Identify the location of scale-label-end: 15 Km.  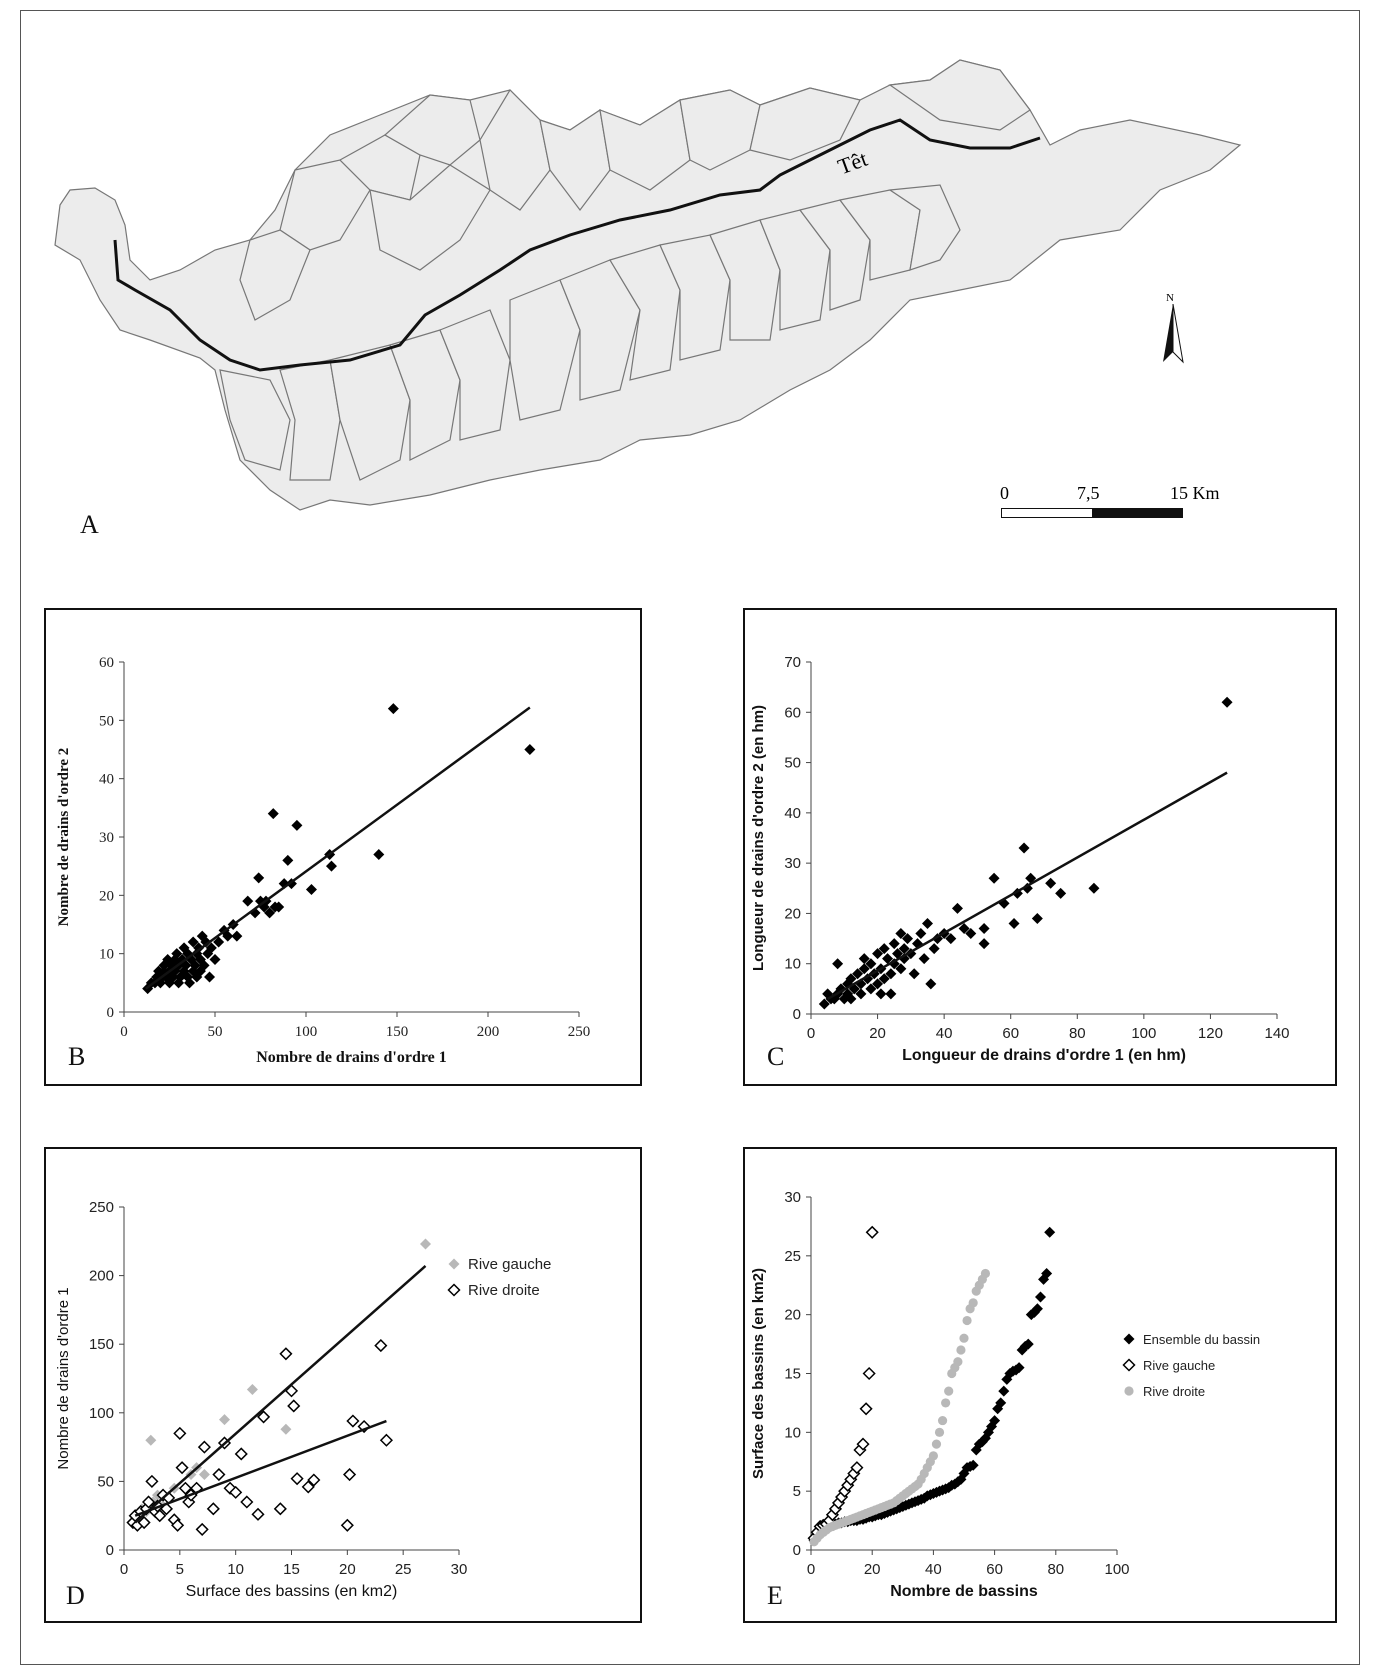
(1195, 493).